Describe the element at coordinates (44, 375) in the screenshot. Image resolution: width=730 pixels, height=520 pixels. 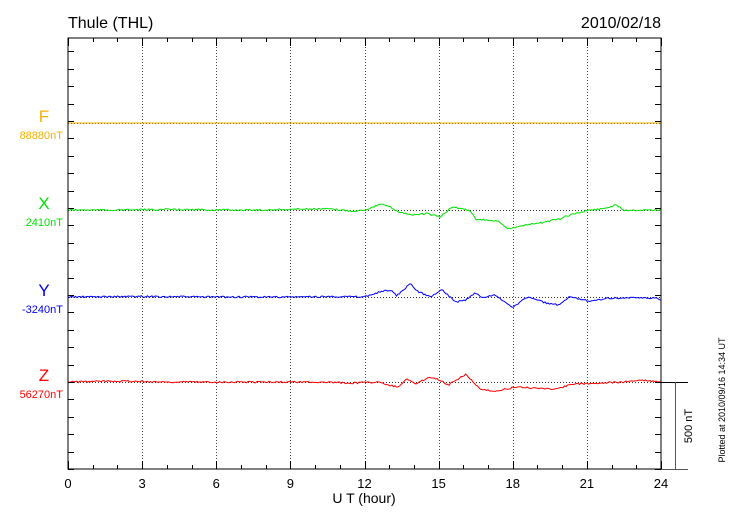
I see `component-name-z: Z` at that location.